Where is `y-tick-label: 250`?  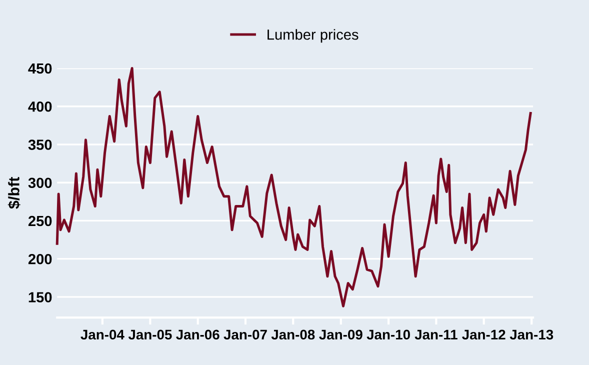 y-tick-label: 250 is located at coordinates (40, 221).